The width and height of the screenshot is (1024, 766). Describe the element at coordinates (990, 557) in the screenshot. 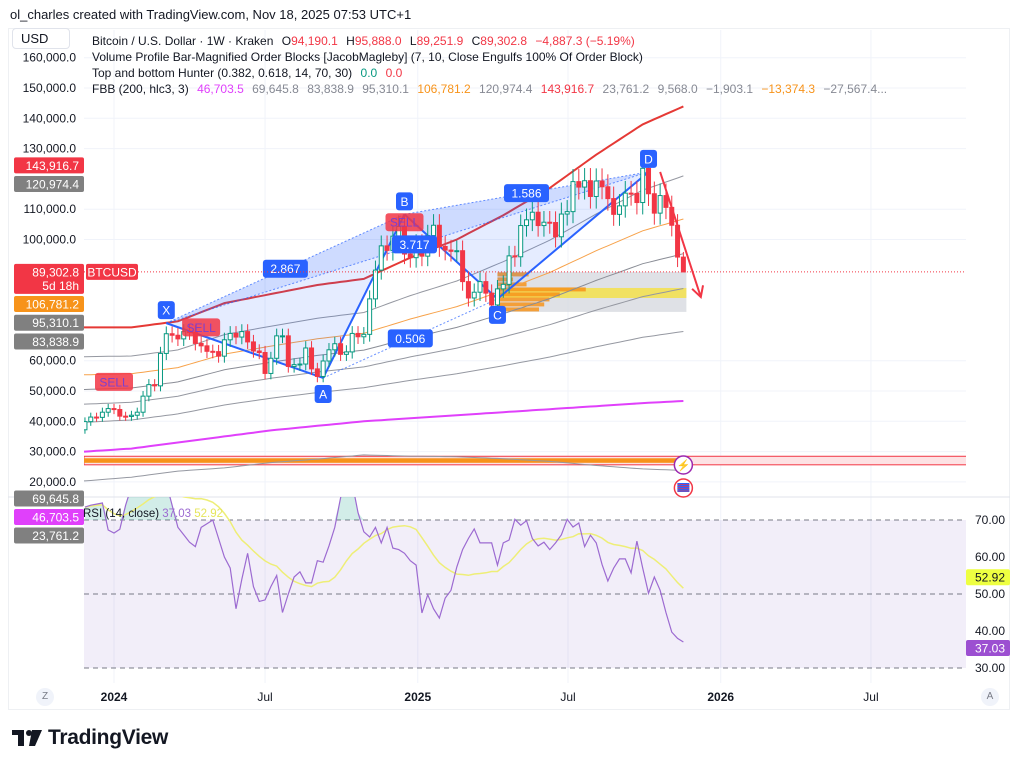

I see `rsi-axis-label: 60.00` at that location.